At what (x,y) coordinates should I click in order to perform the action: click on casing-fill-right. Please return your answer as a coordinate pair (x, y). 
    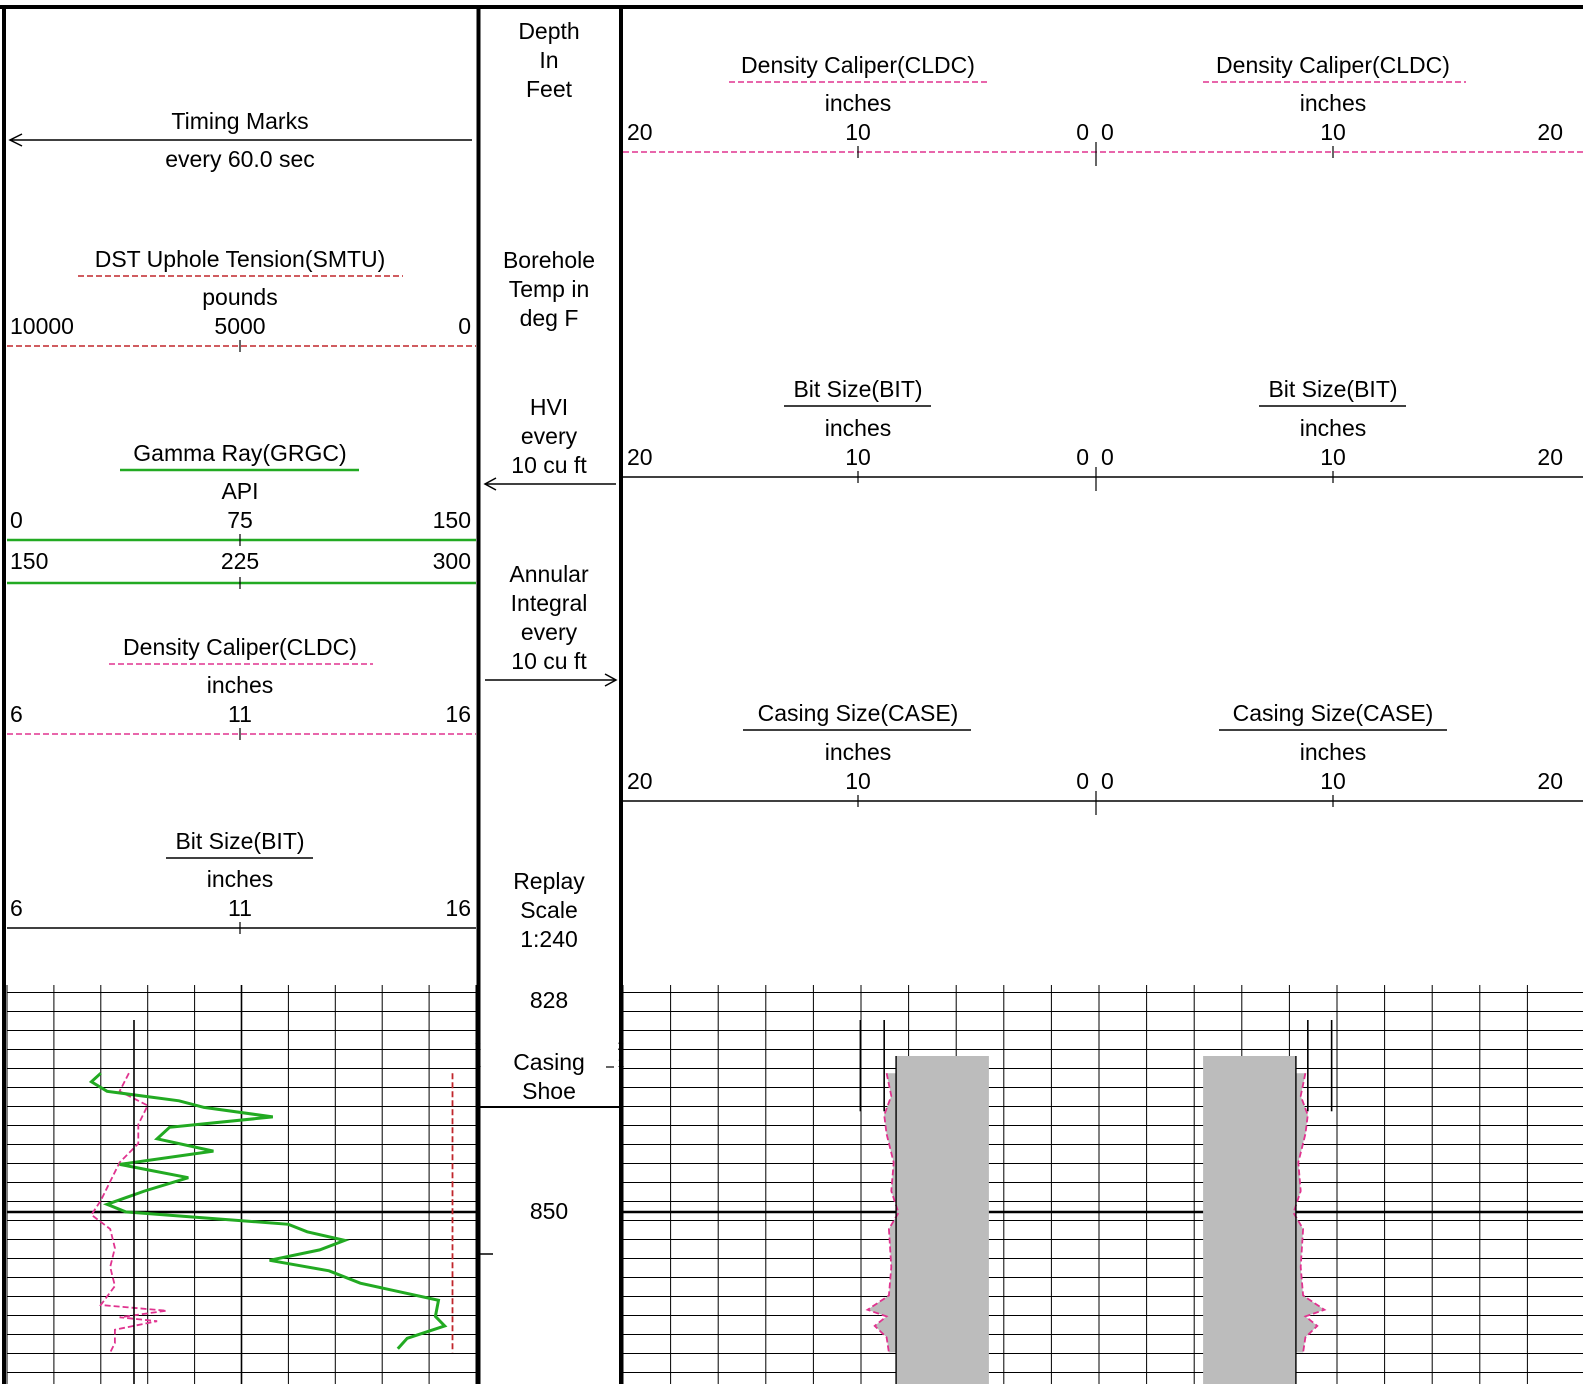
    Looking at the image, I should click on (1249, 1220).